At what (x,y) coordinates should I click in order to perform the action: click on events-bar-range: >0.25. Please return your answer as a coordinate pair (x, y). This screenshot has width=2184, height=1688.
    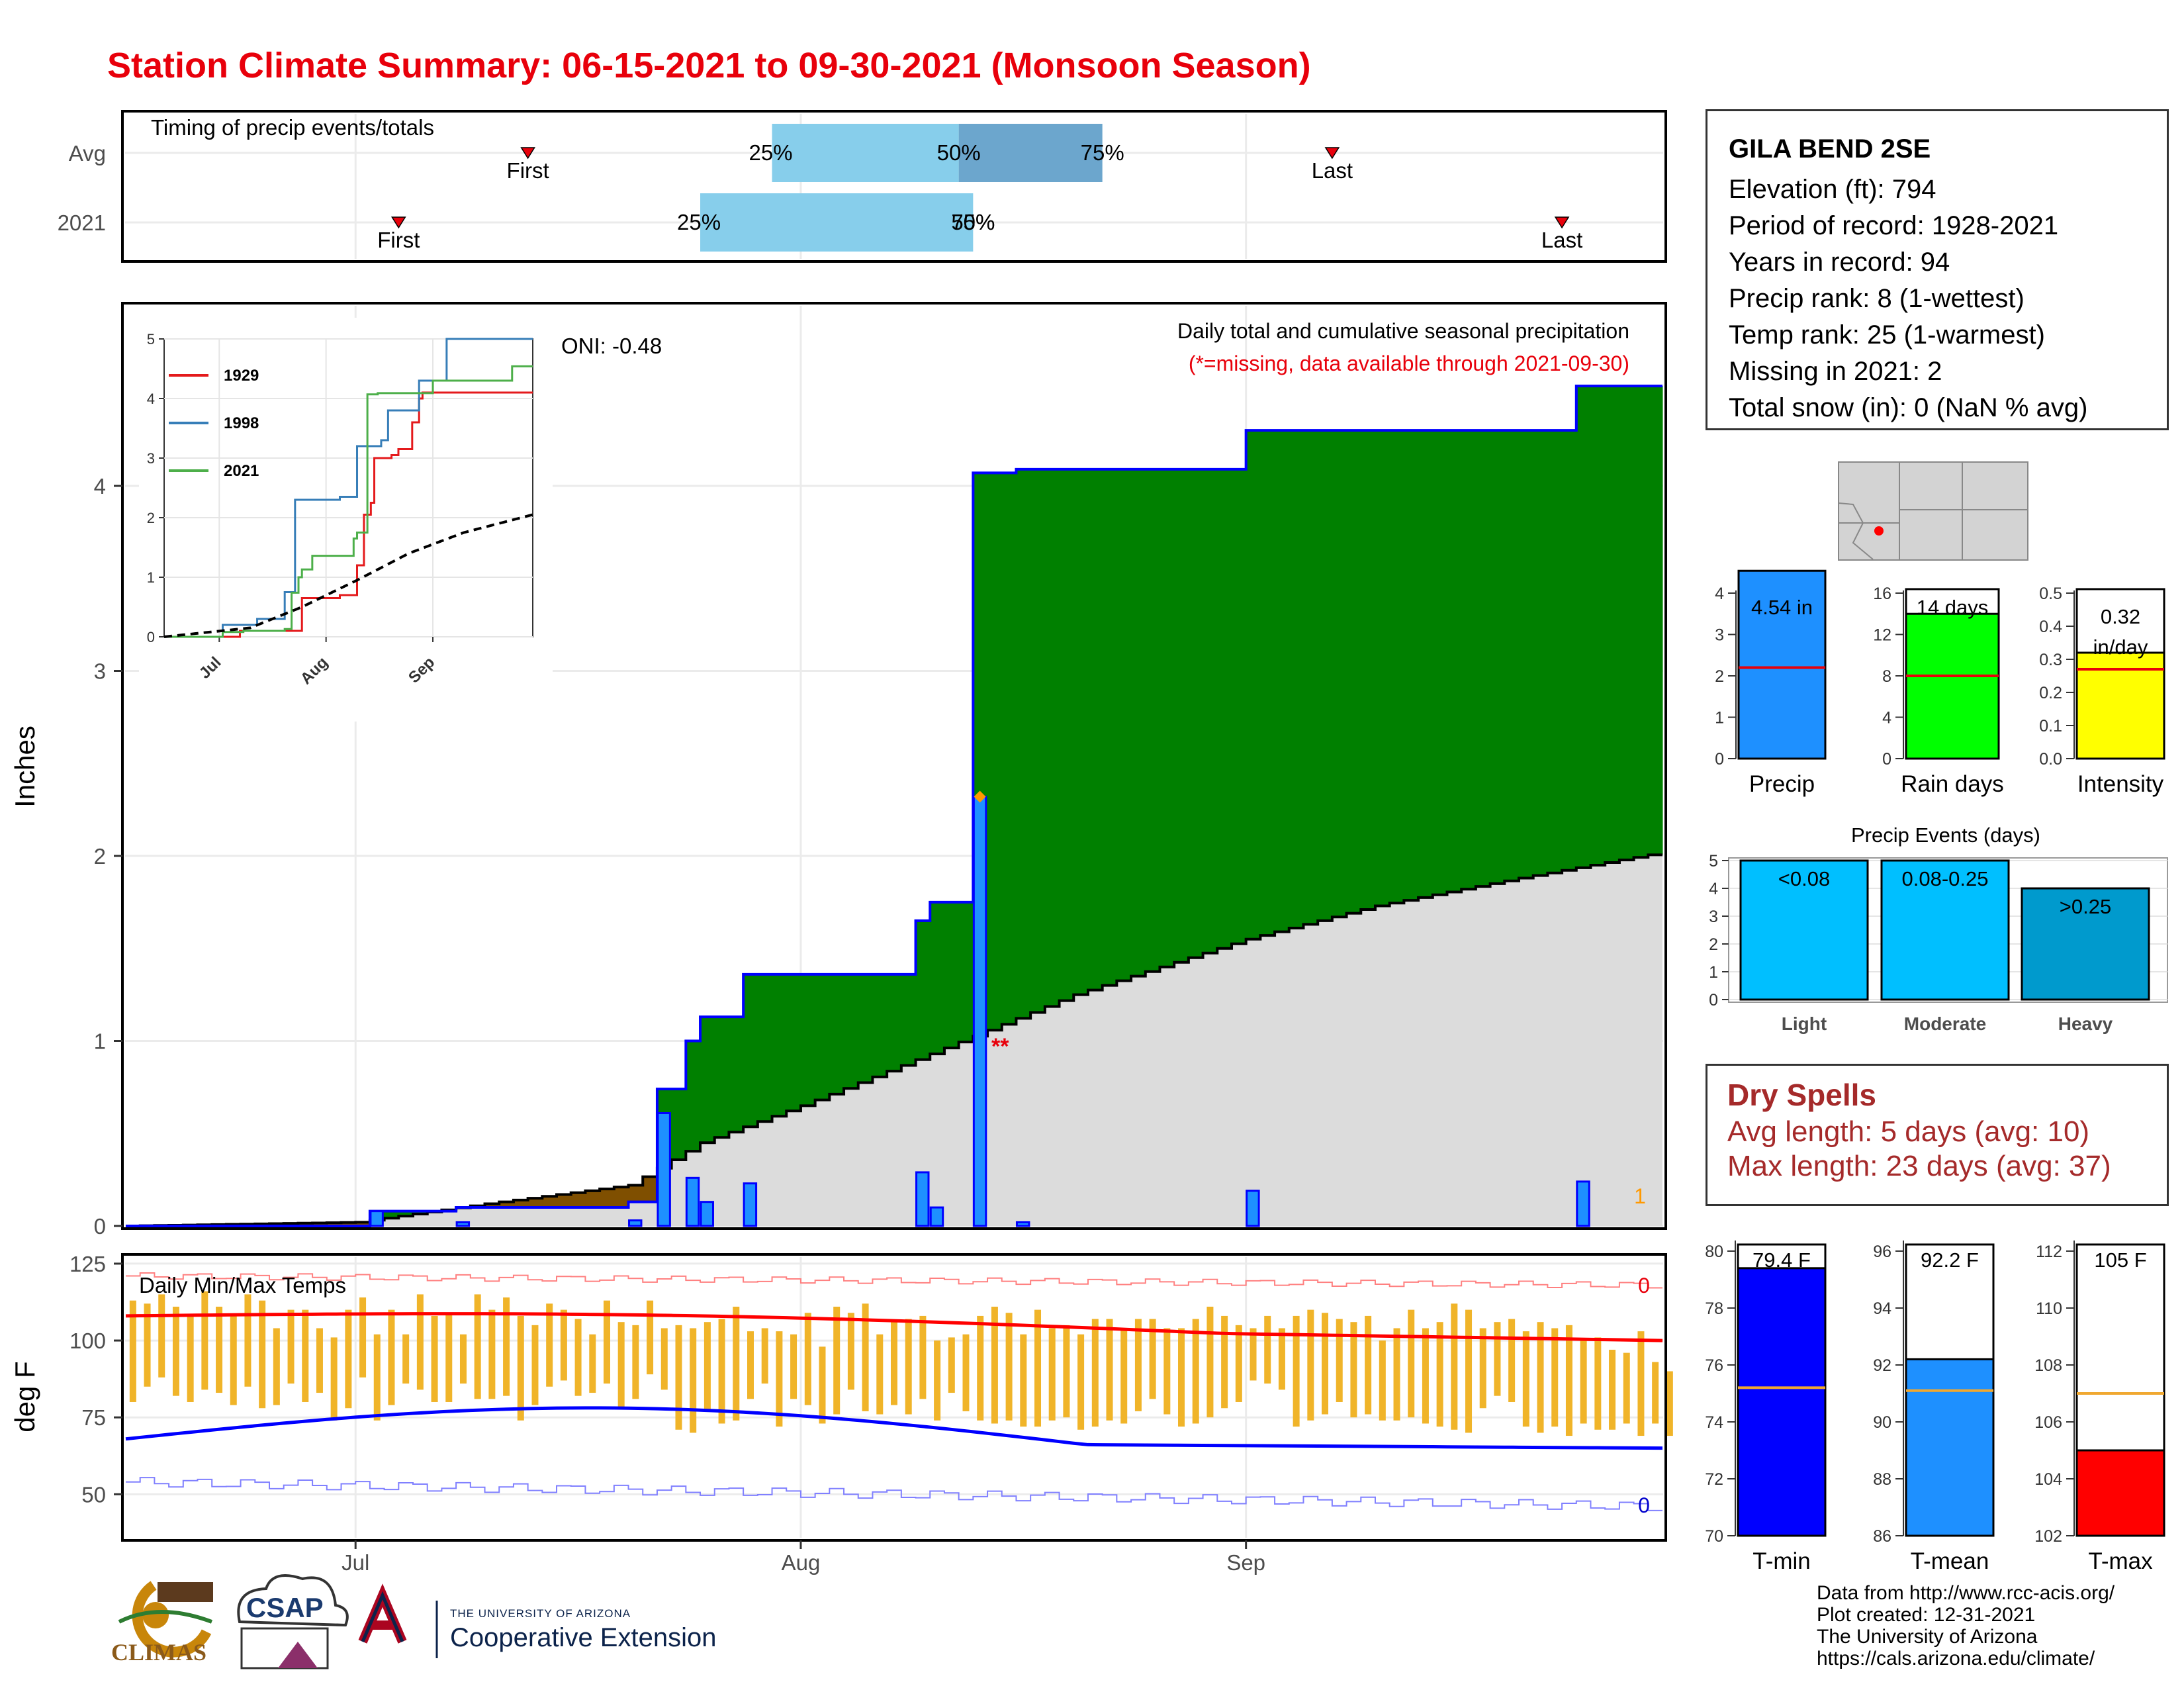
    Looking at the image, I should click on (2085, 906).